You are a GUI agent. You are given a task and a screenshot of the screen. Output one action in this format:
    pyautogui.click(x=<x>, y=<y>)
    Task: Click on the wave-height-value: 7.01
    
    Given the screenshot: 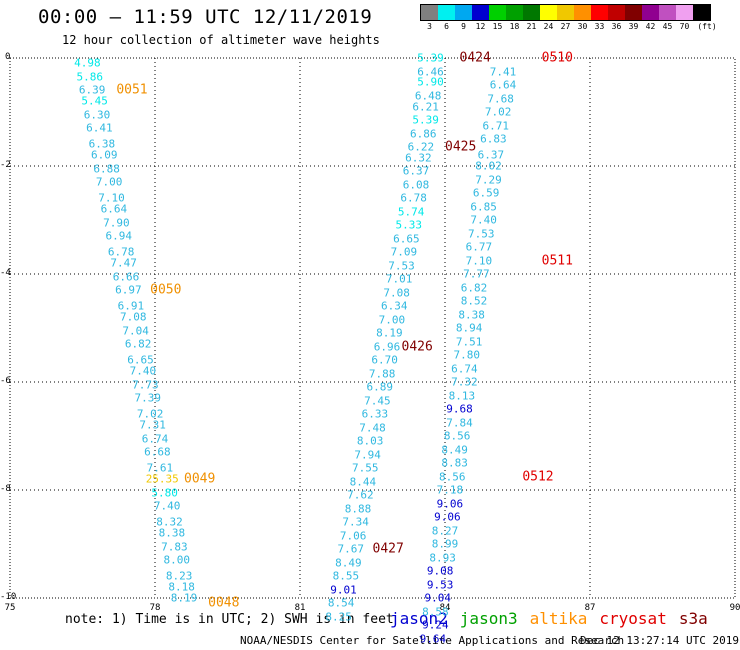 What is the action you would take?
    pyautogui.click(x=399, y=279)
    